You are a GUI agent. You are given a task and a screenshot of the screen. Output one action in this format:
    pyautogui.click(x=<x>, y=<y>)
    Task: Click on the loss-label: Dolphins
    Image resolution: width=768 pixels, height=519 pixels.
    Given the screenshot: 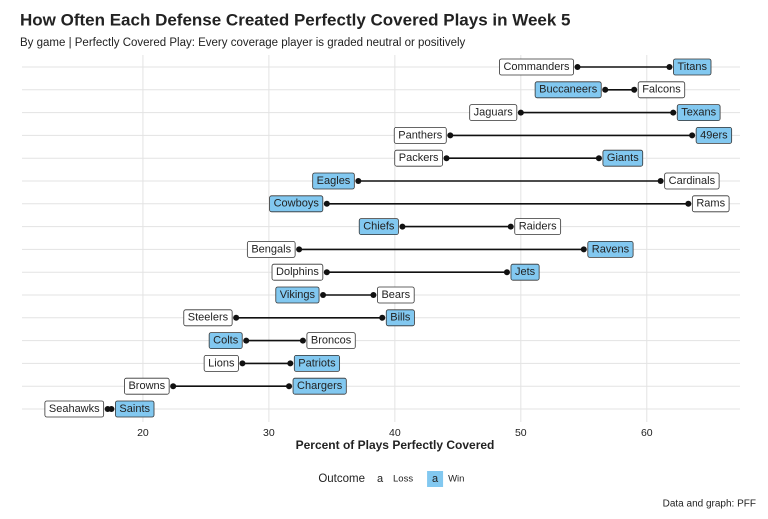 What is the action you would take?
    pyautogui.click(x=297, y=272)
    